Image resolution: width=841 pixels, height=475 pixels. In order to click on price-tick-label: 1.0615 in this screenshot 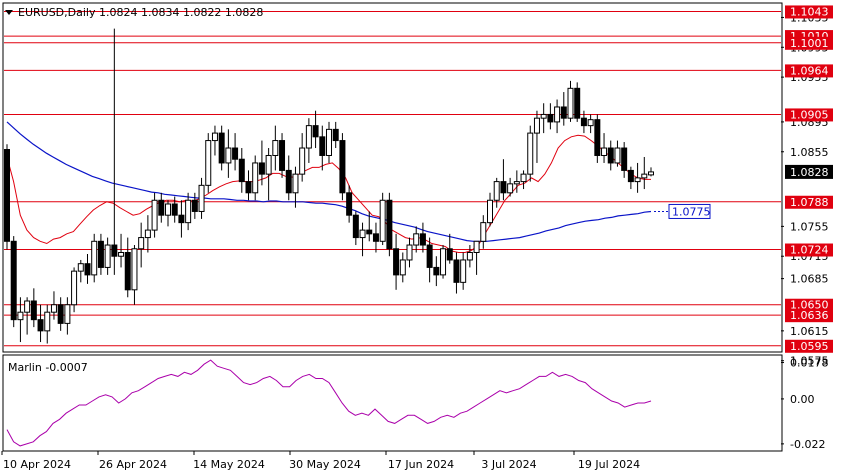, I will do `click(809, 331)`.